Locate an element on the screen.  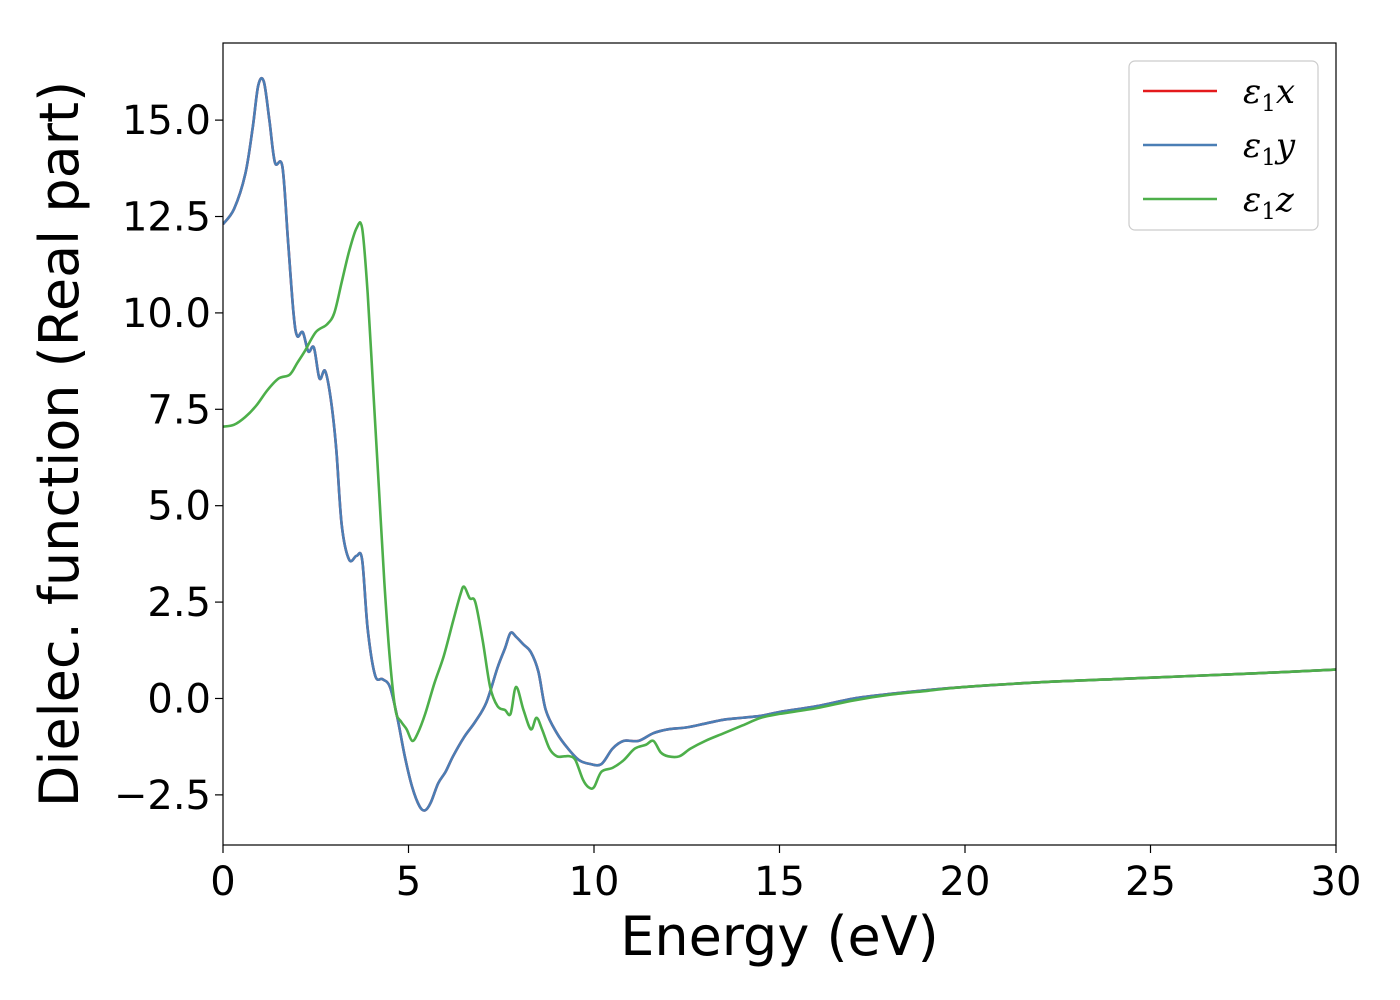
legend: ε1x ε1y ε1z is located at coordinates (1223, 145).